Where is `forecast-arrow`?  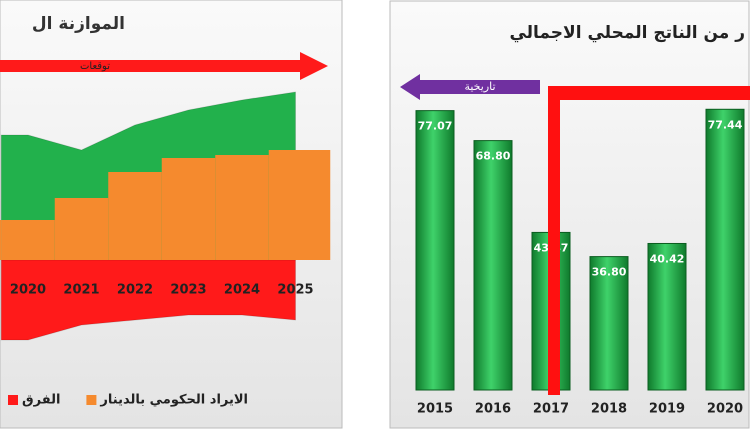 forecast-arrow is located at coordinates (164, 66).